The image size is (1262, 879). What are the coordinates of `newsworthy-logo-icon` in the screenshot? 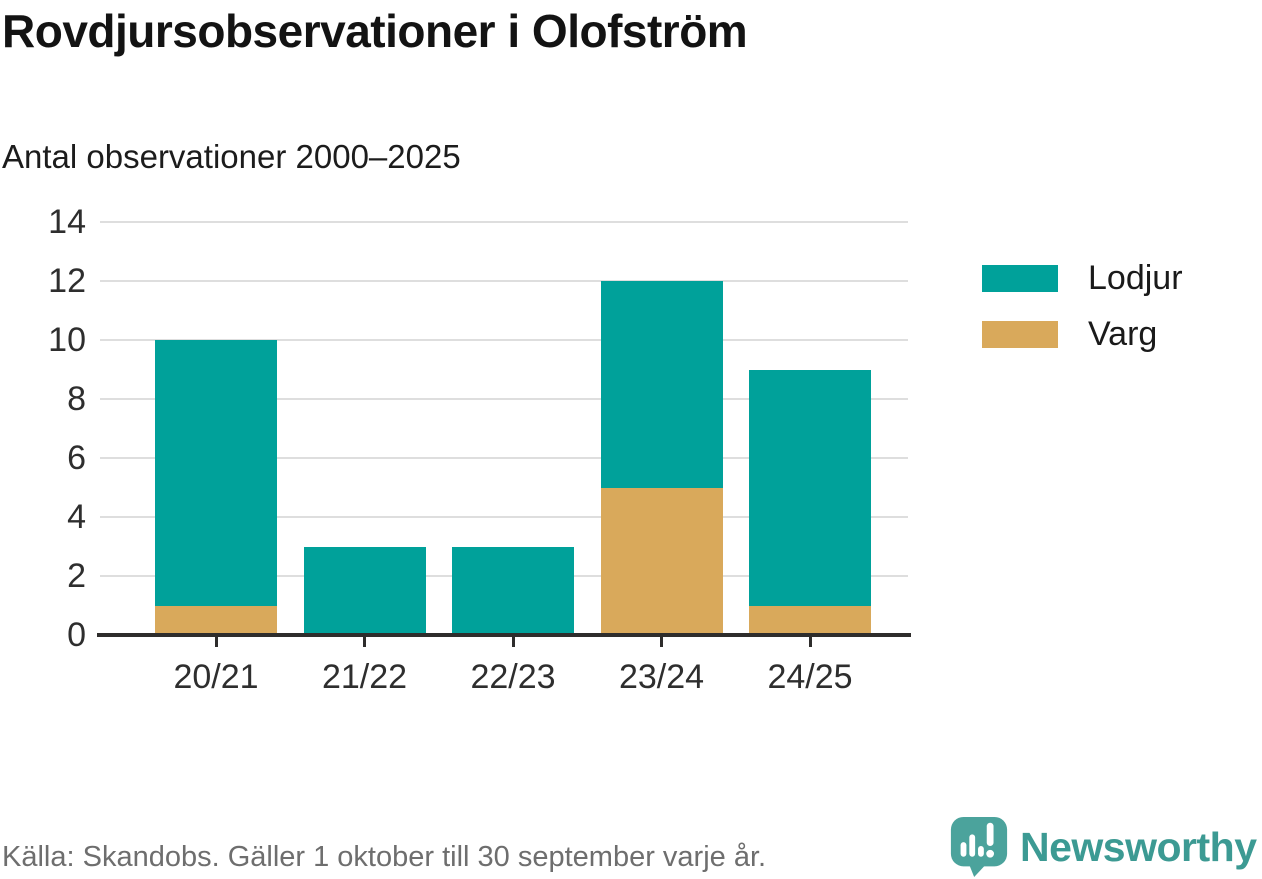 It's located at (979, 847).